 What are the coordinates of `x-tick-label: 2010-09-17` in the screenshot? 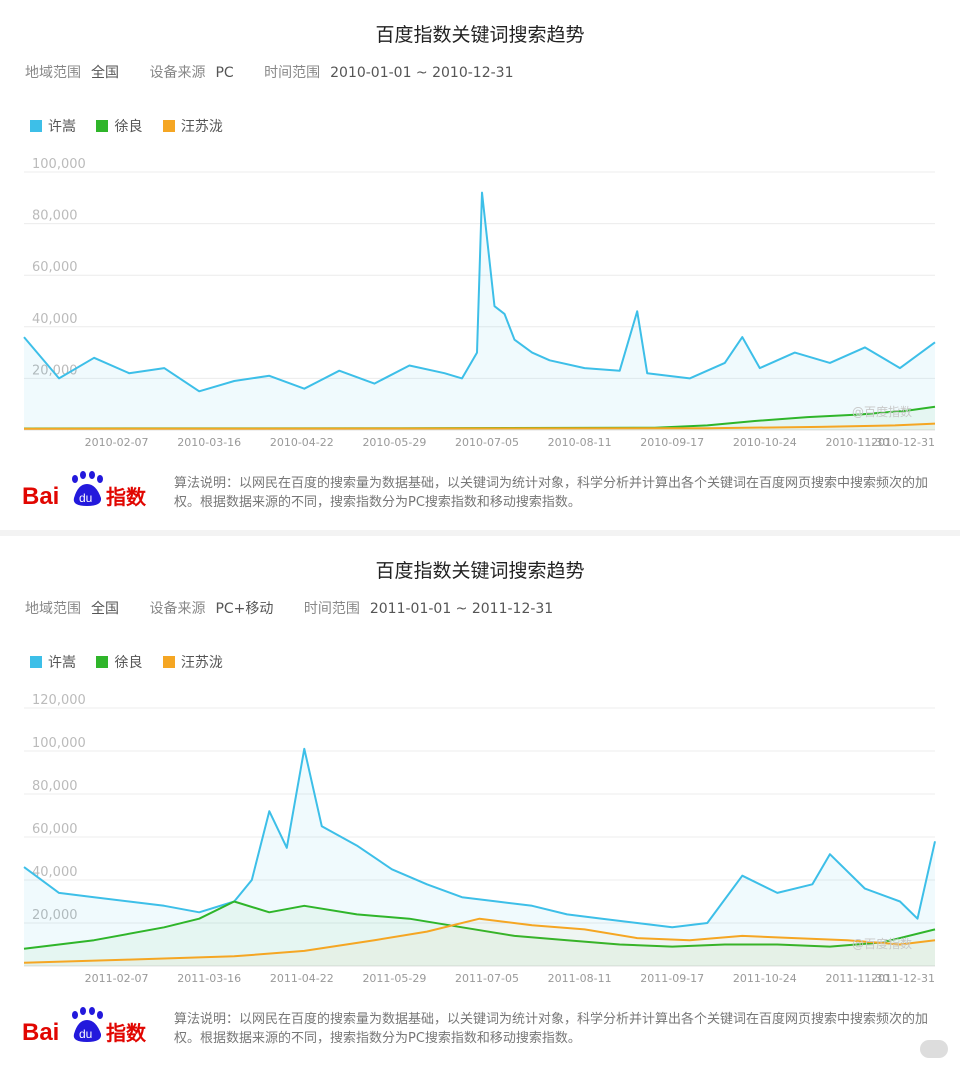 It's located at (672, 442).